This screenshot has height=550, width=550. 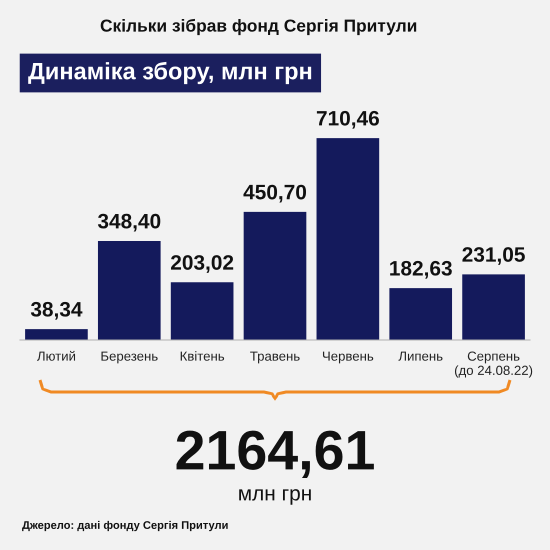 What do you see at coordinates (347, 119) in the screenshot?
I see `data-label: 710,46` at bounding box center [347, 119].